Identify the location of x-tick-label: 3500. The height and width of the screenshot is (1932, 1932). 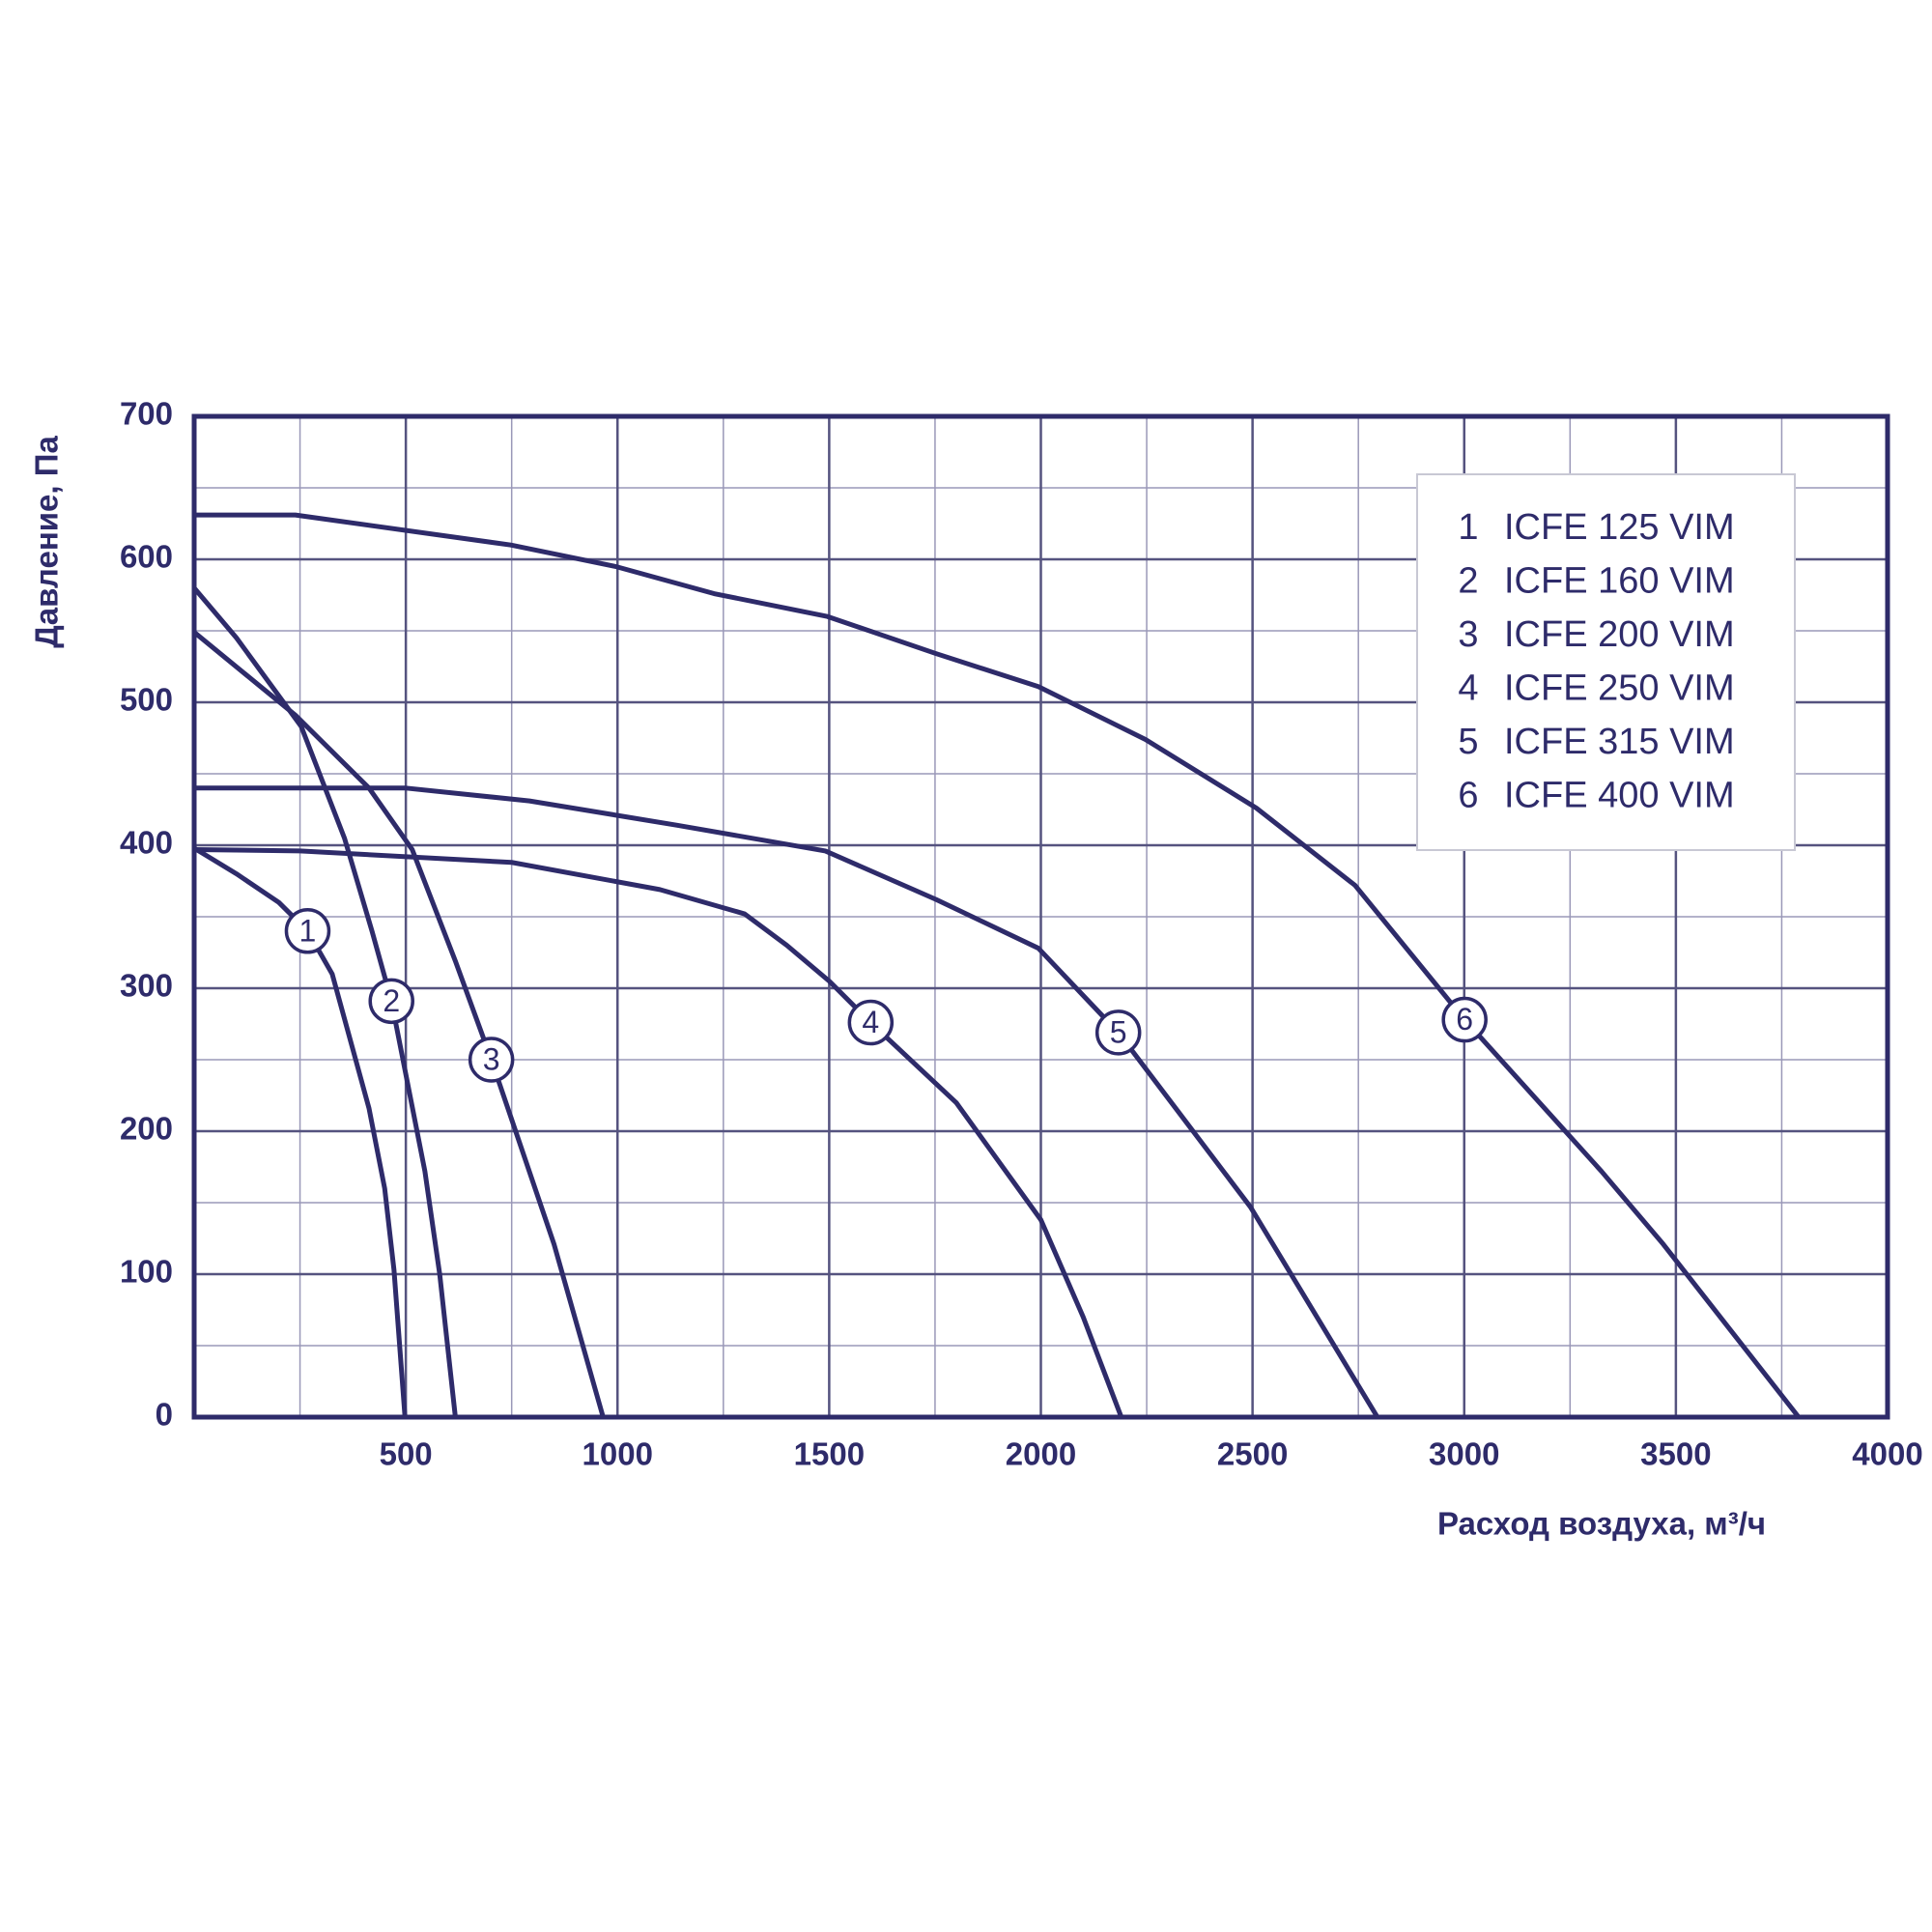
(1675, 1454).